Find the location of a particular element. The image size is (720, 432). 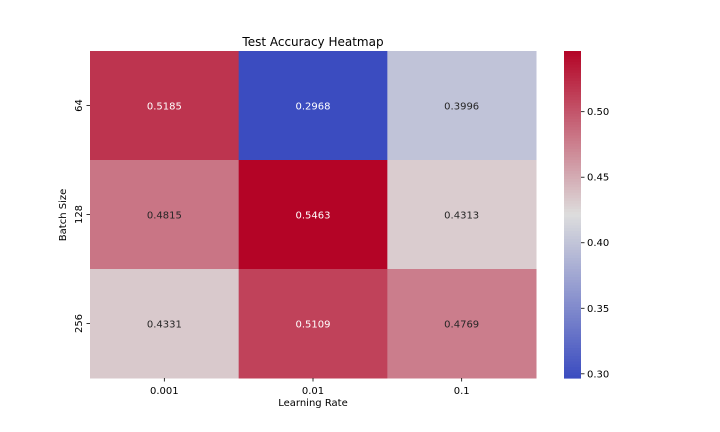

cell-value-label: 0.2968 is located at coordinates (313, 107).